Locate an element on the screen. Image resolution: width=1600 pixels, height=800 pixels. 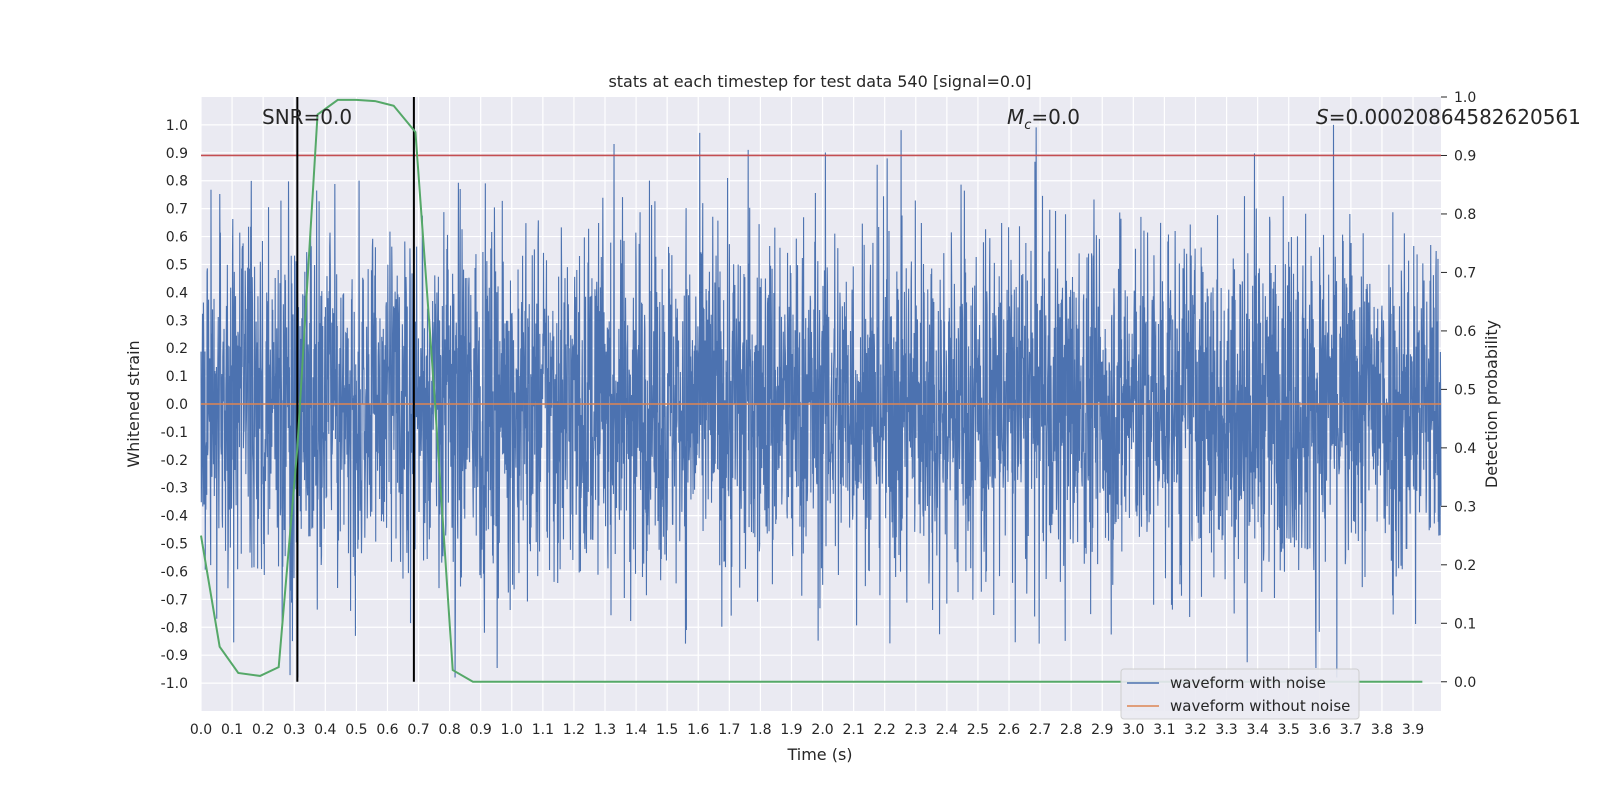
x-tick-label: 2.2 is located at coordinates (885, 730).